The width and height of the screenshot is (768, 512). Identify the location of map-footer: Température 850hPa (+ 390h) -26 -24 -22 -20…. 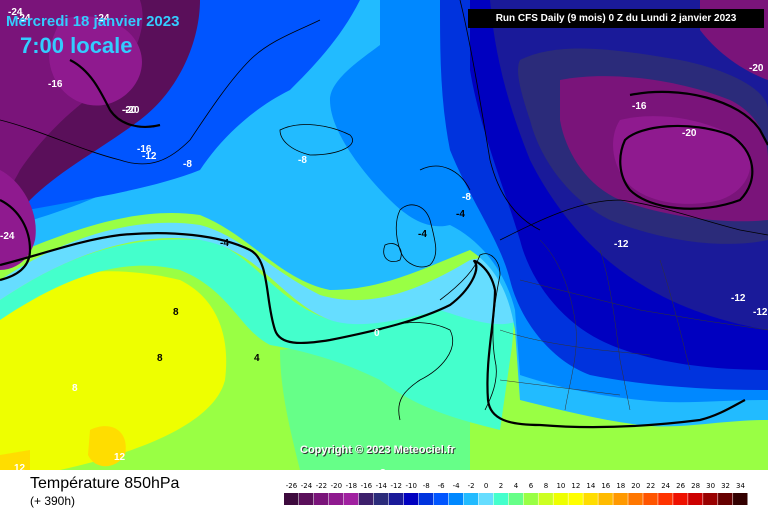
(384, 491).